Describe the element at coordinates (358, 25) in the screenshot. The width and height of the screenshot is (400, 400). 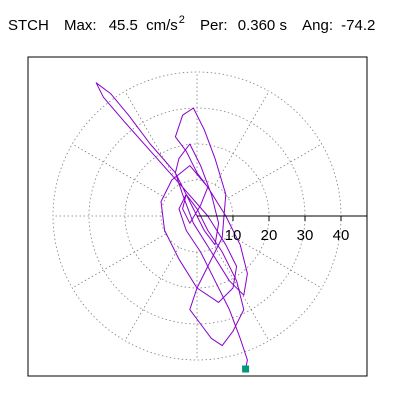
I see `ang-value: -74.2` at that location.